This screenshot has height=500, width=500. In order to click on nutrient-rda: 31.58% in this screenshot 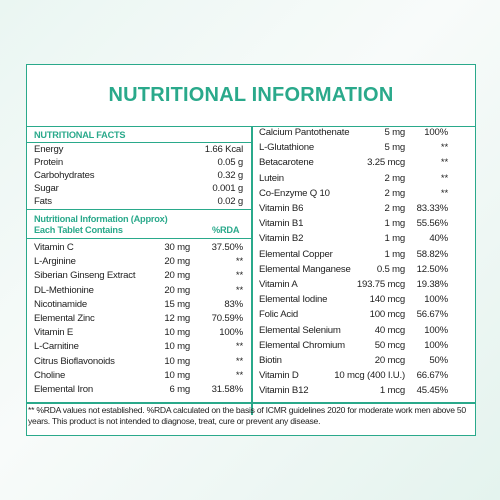, I will do `click(227, 389)`.